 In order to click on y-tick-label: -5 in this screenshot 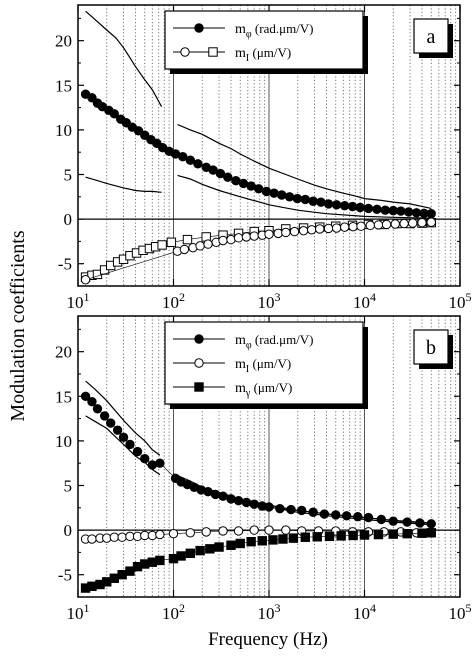, I will do `click(65, 575)`.